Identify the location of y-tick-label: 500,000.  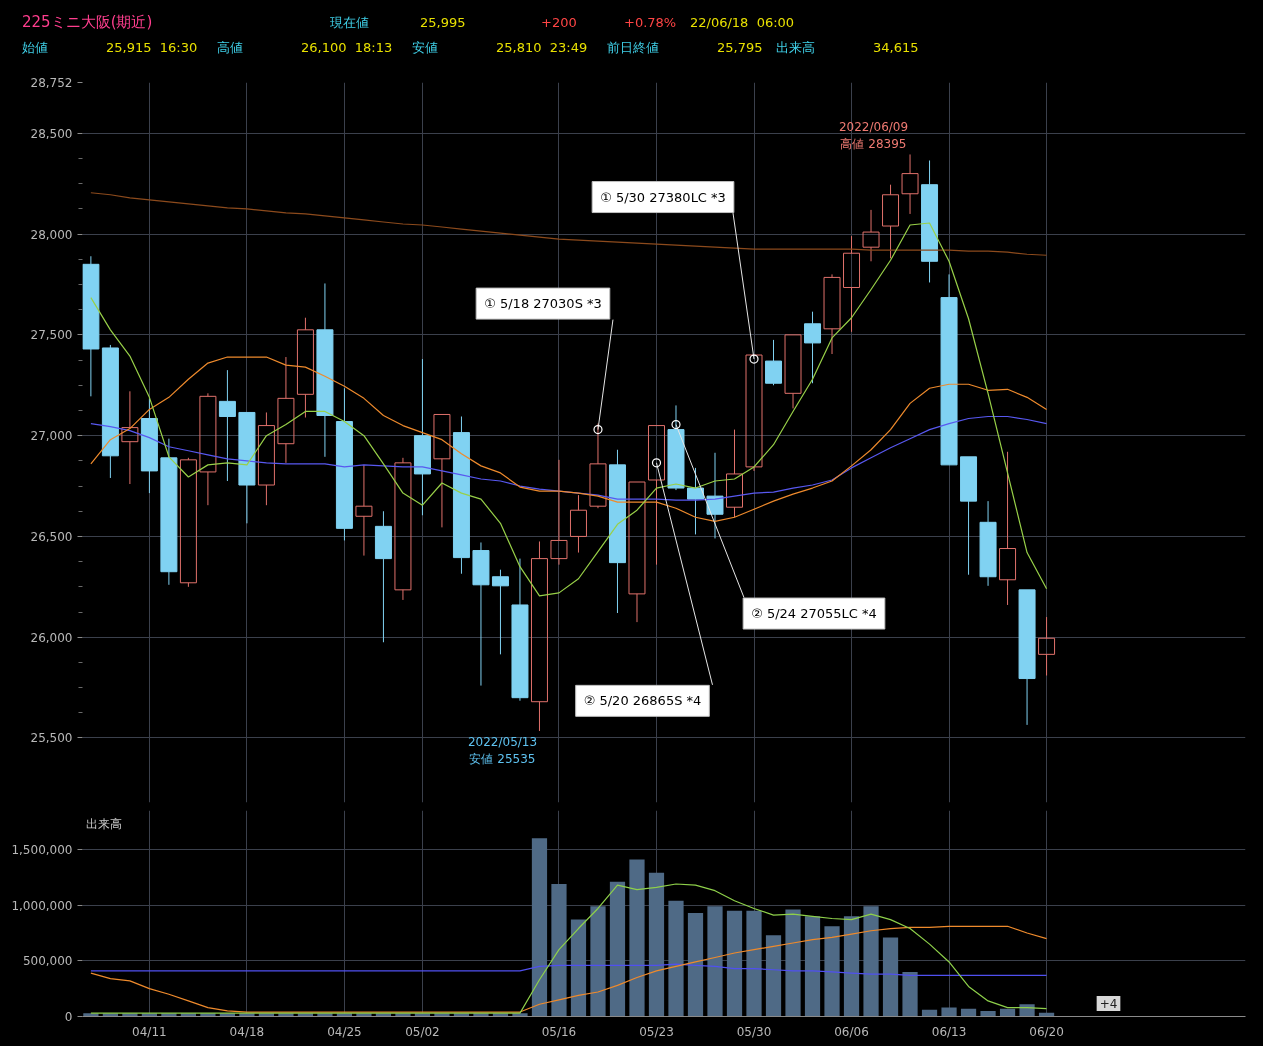
(47, 961).